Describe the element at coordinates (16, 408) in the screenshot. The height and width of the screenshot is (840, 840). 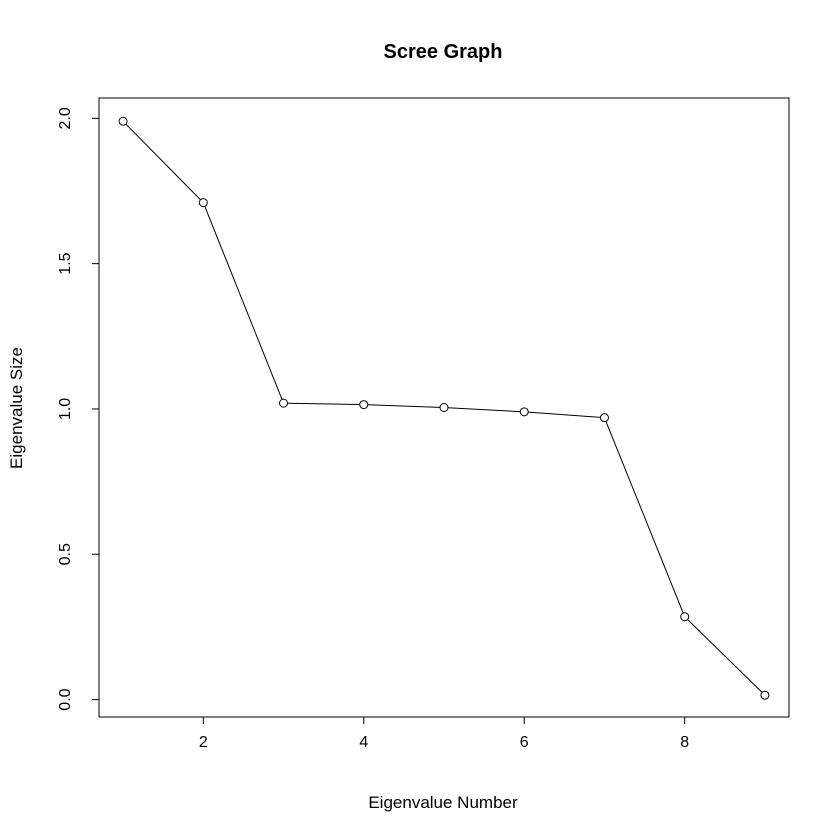
I see `y-axis-label: Eigenvalue Size` at that location.